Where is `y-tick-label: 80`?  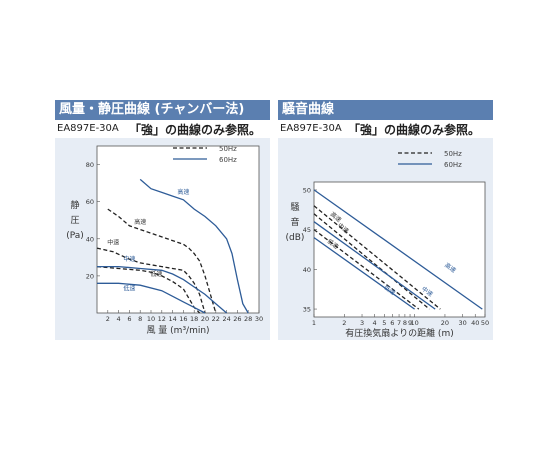
y-tick-label: 80 is located at coordinates (90, 165).